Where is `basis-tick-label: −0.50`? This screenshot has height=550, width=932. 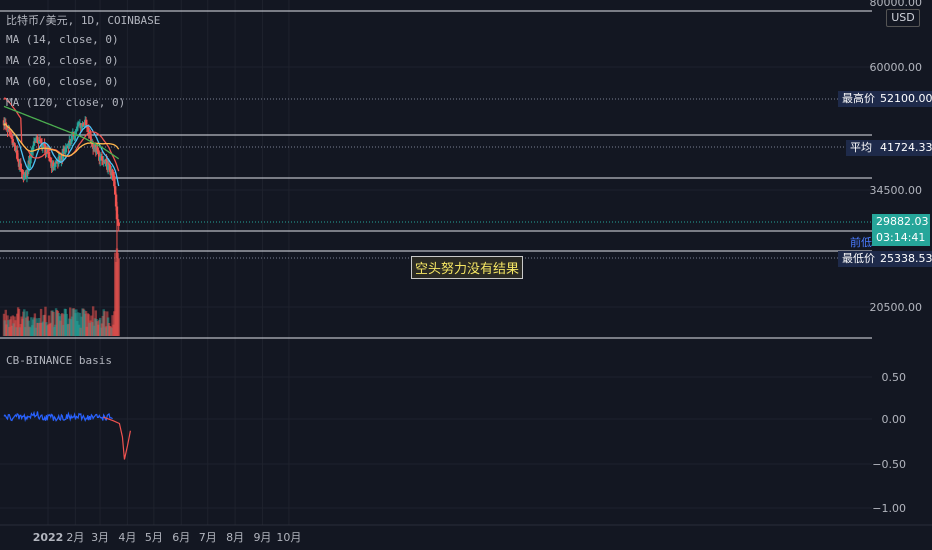
basis-tick-label: −0.50 is located at coordinates (889, 464).